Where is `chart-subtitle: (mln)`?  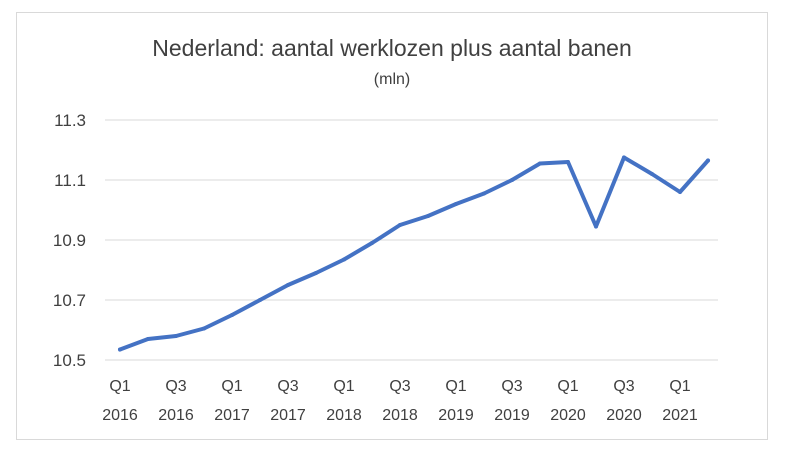 chart-subtitle: (mln) is located at coordinates (392, 79).